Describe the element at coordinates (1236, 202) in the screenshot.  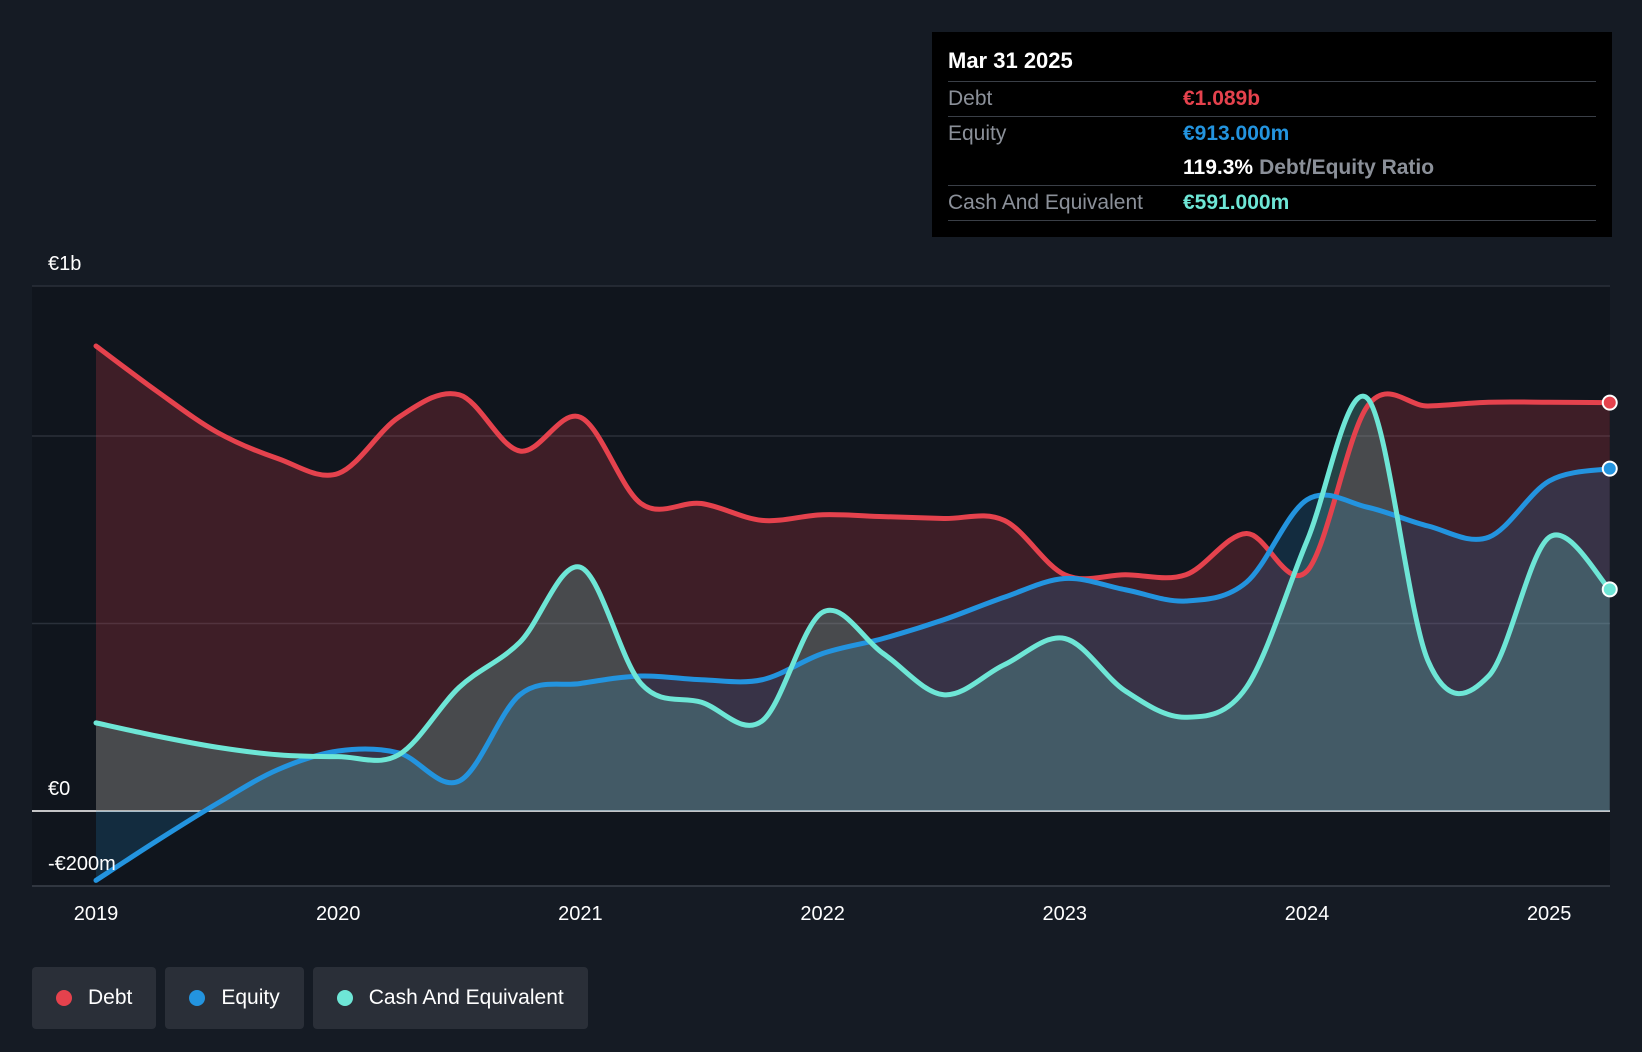
I see `tooltip-cash-value: €591.000m` at that location.